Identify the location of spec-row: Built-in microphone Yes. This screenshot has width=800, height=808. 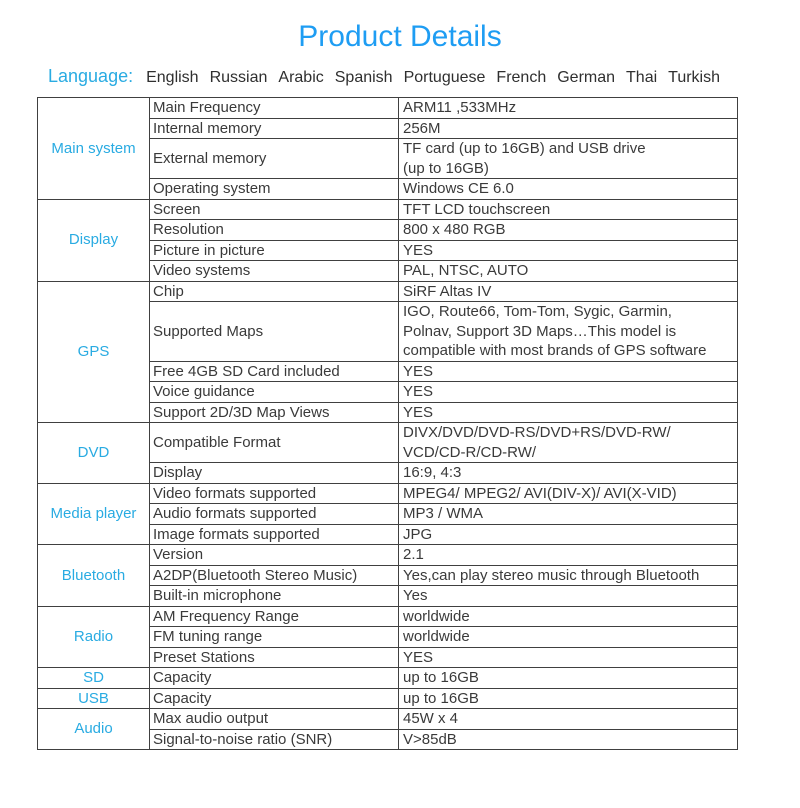
(388, 596).